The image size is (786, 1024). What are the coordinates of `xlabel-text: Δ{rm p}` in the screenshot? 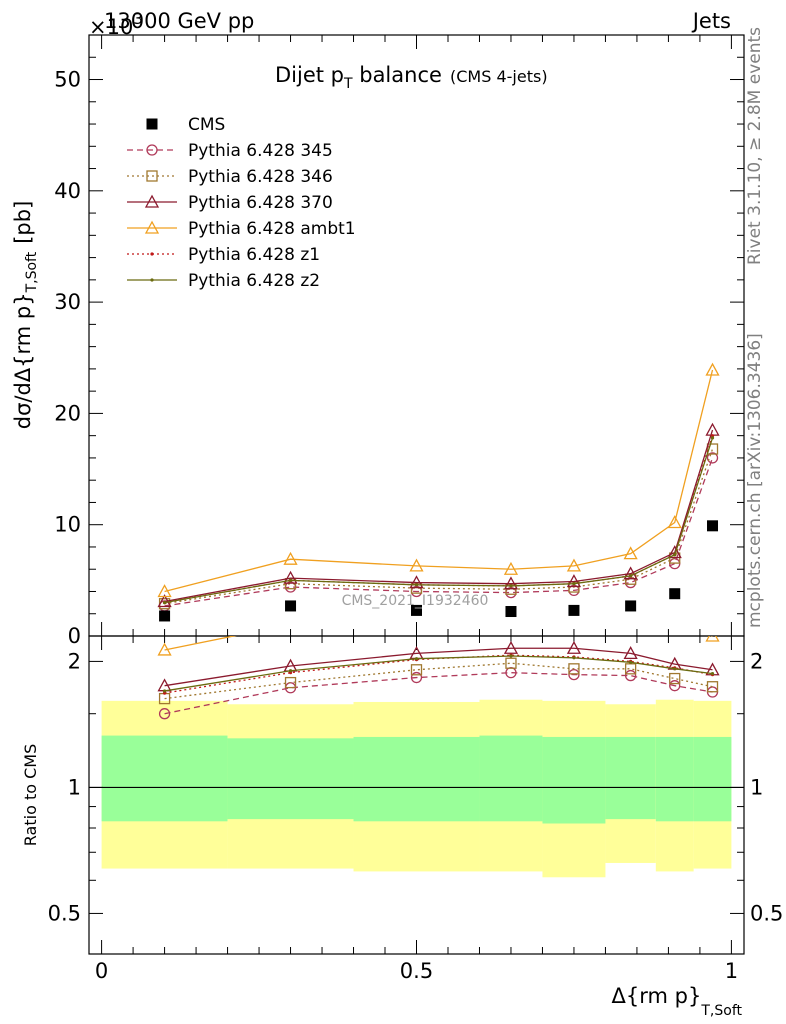 It's located at (657, 996).